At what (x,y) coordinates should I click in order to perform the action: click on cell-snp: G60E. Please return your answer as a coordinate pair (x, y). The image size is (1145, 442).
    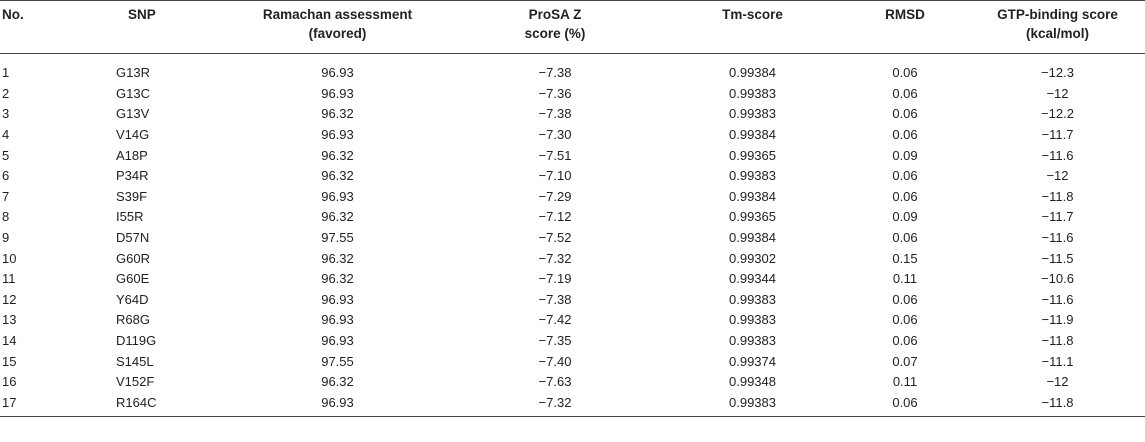
    Looking at the image, I should click on (133, 279).